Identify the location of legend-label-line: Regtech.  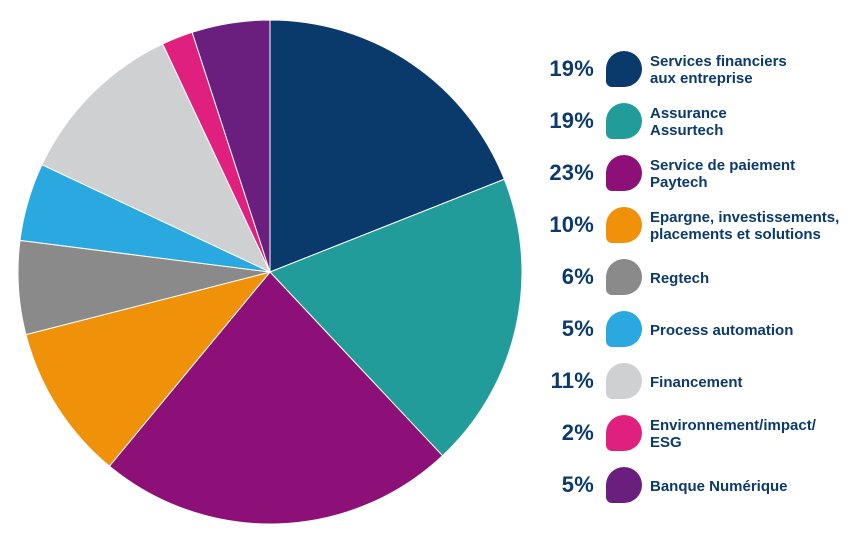
(680, 278).